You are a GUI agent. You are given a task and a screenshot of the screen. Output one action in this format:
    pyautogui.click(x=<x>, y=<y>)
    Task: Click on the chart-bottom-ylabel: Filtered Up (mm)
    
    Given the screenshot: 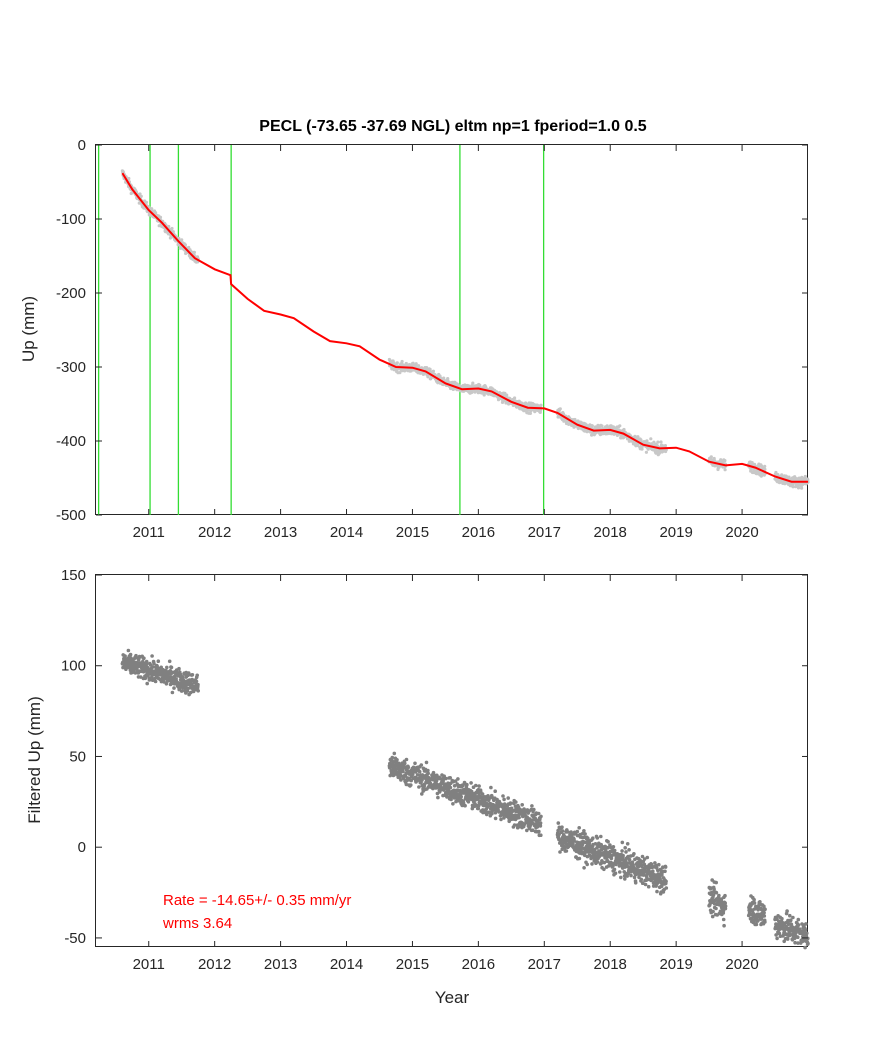 What is the action you would take?
    pyautogui.click(x=34, y=760)
    